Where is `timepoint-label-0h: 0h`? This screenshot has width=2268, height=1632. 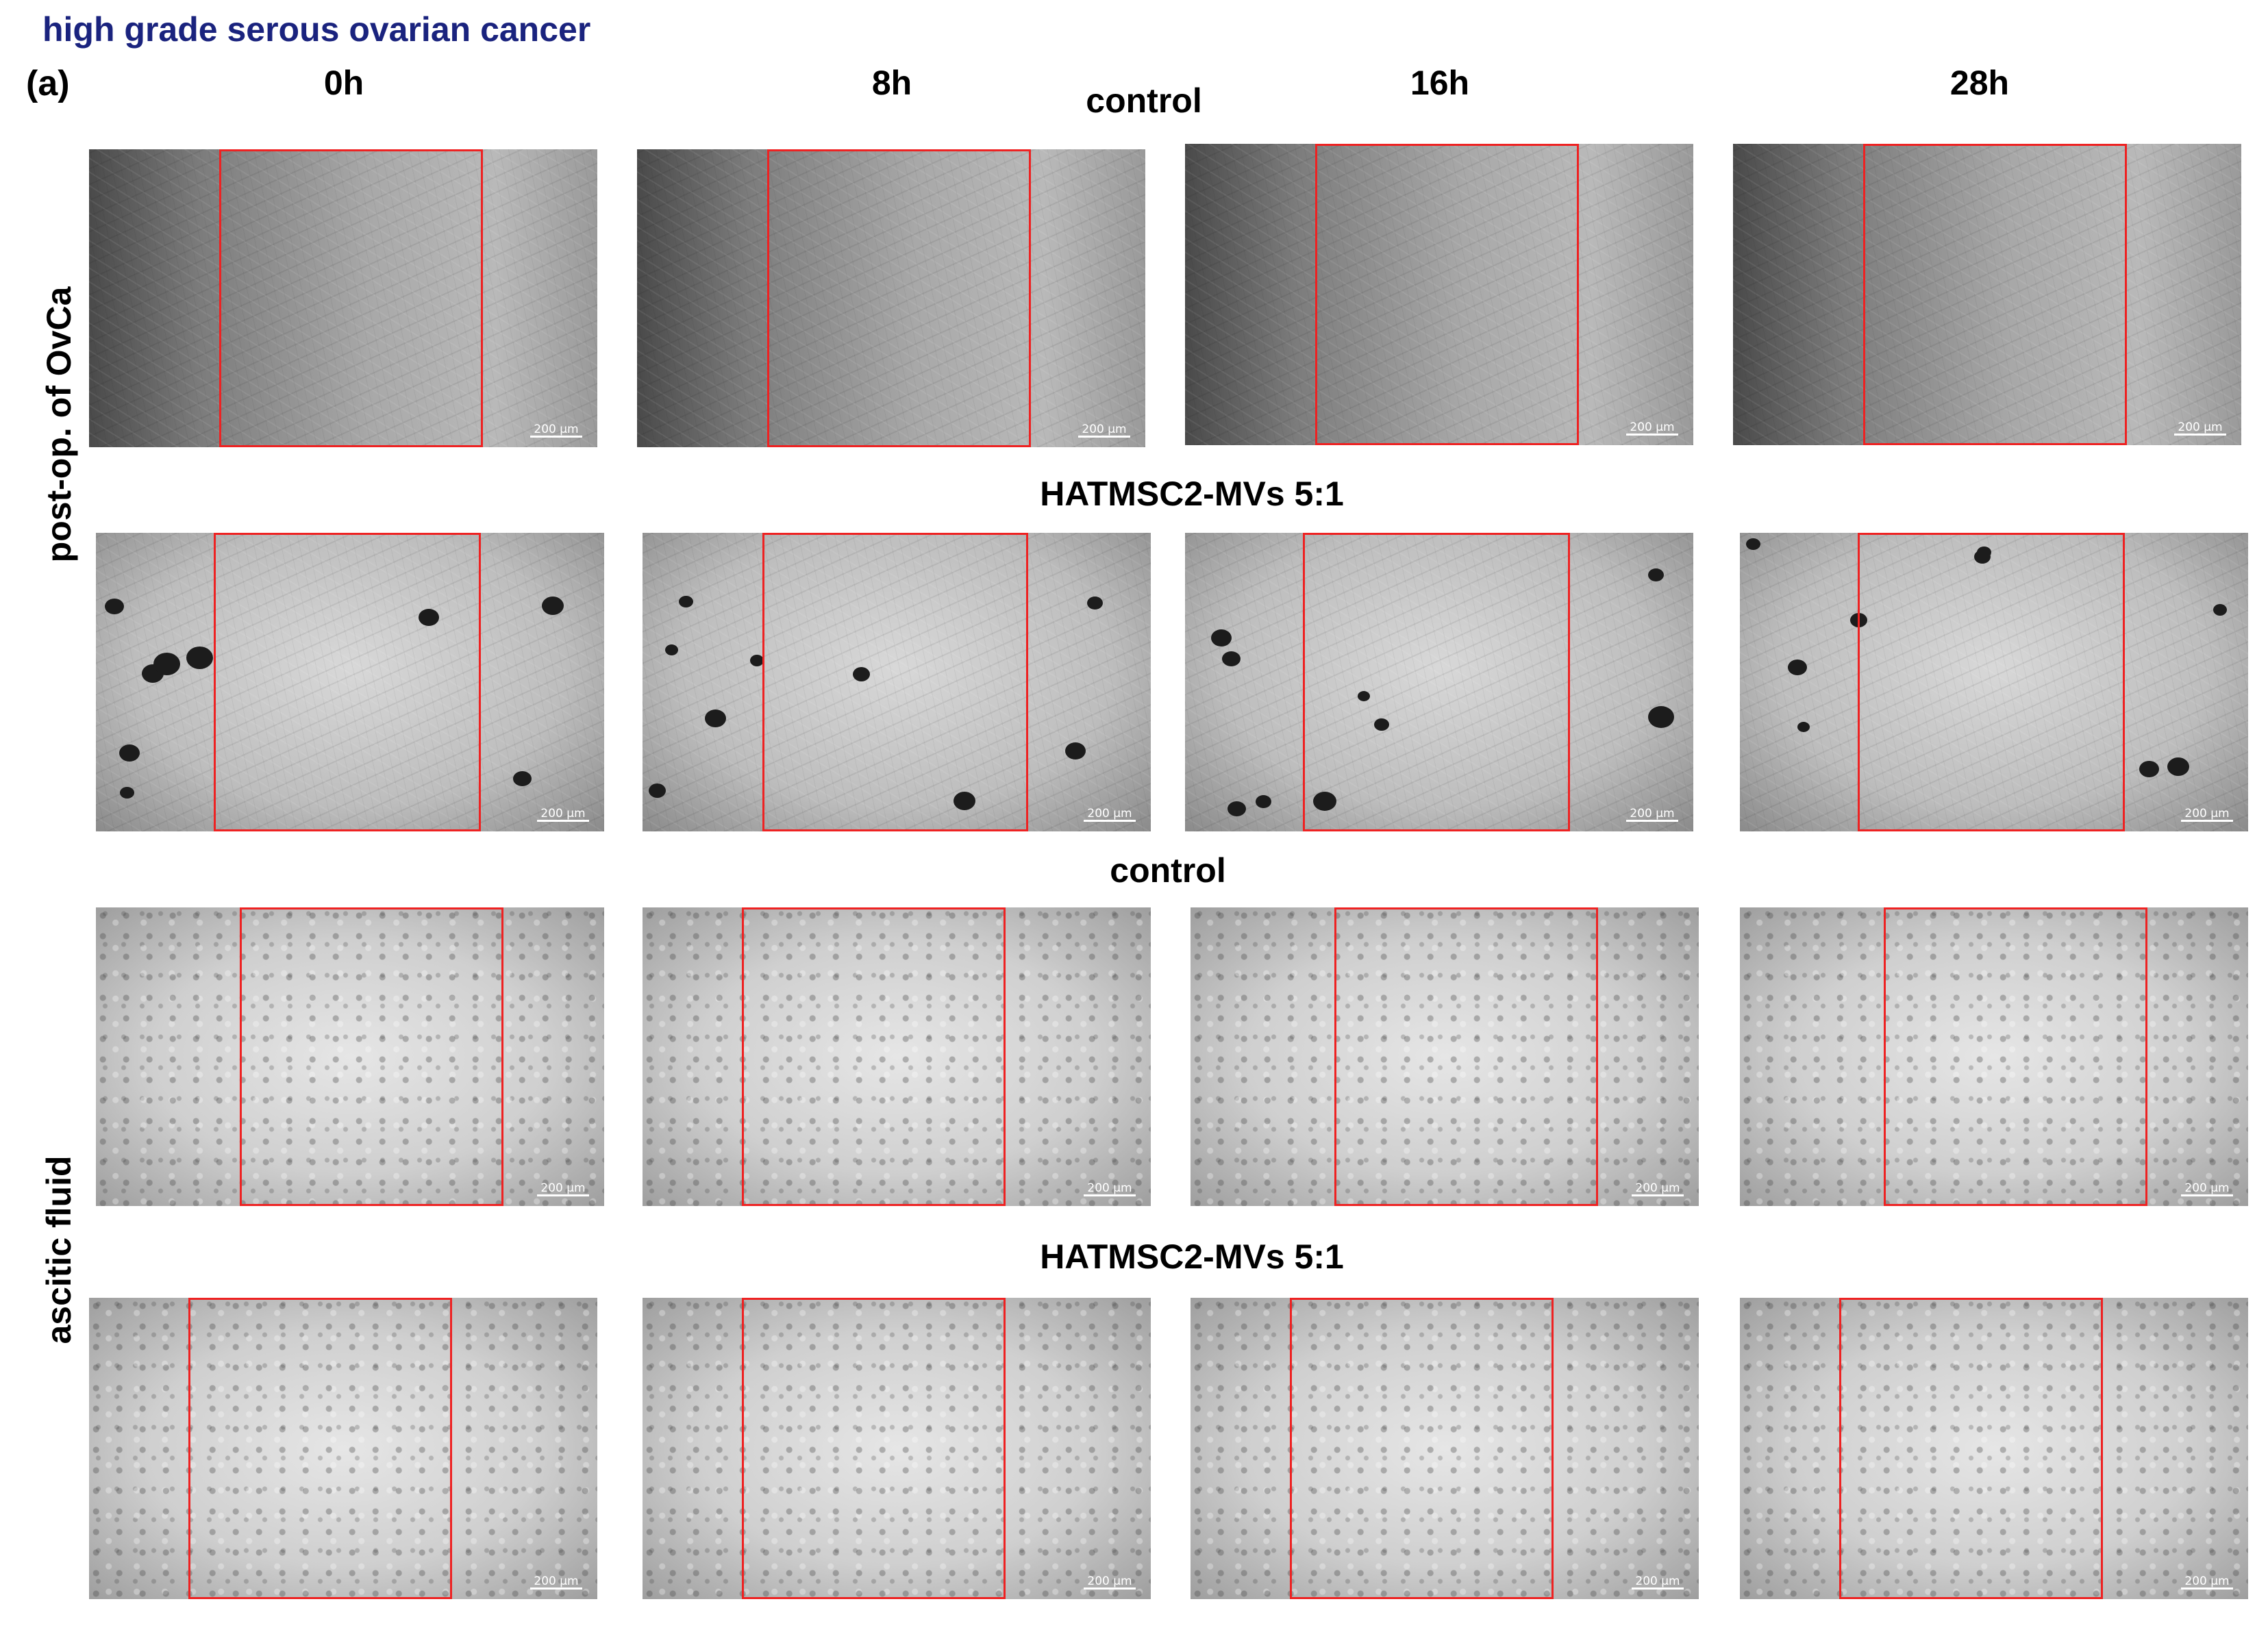
timepoint-label-0h: 0h is located at coordinates (343, 83).